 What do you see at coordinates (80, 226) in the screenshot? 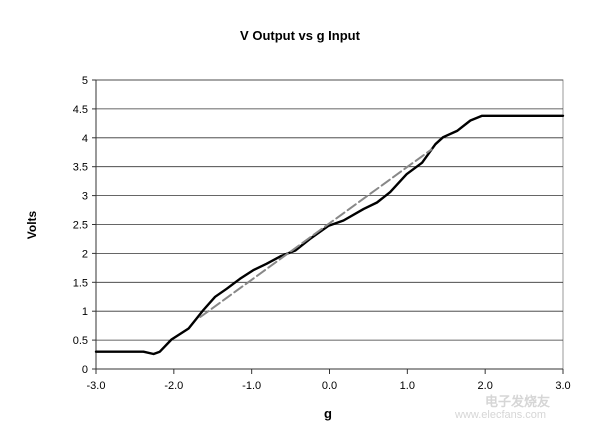
I see `y-tick-label: 2.5` at bounding box center [80, 226].